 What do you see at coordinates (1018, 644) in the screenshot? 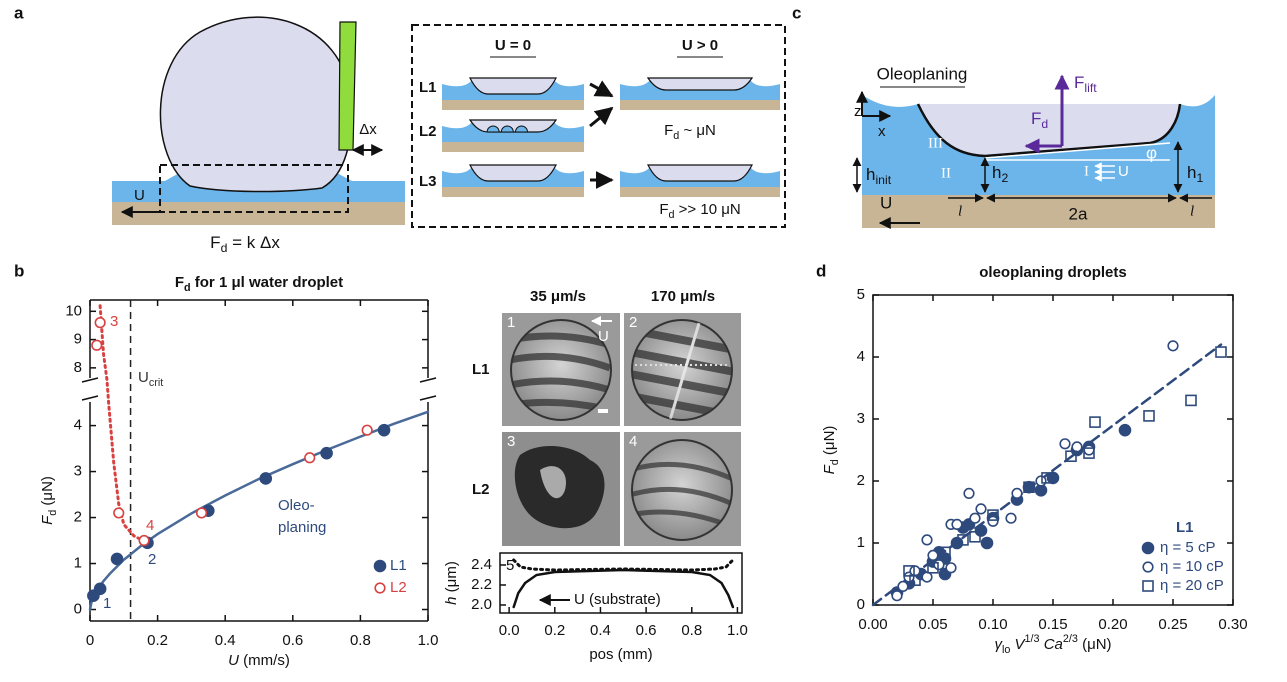
I see `text-part: V` at bounding box center [1018, 644].